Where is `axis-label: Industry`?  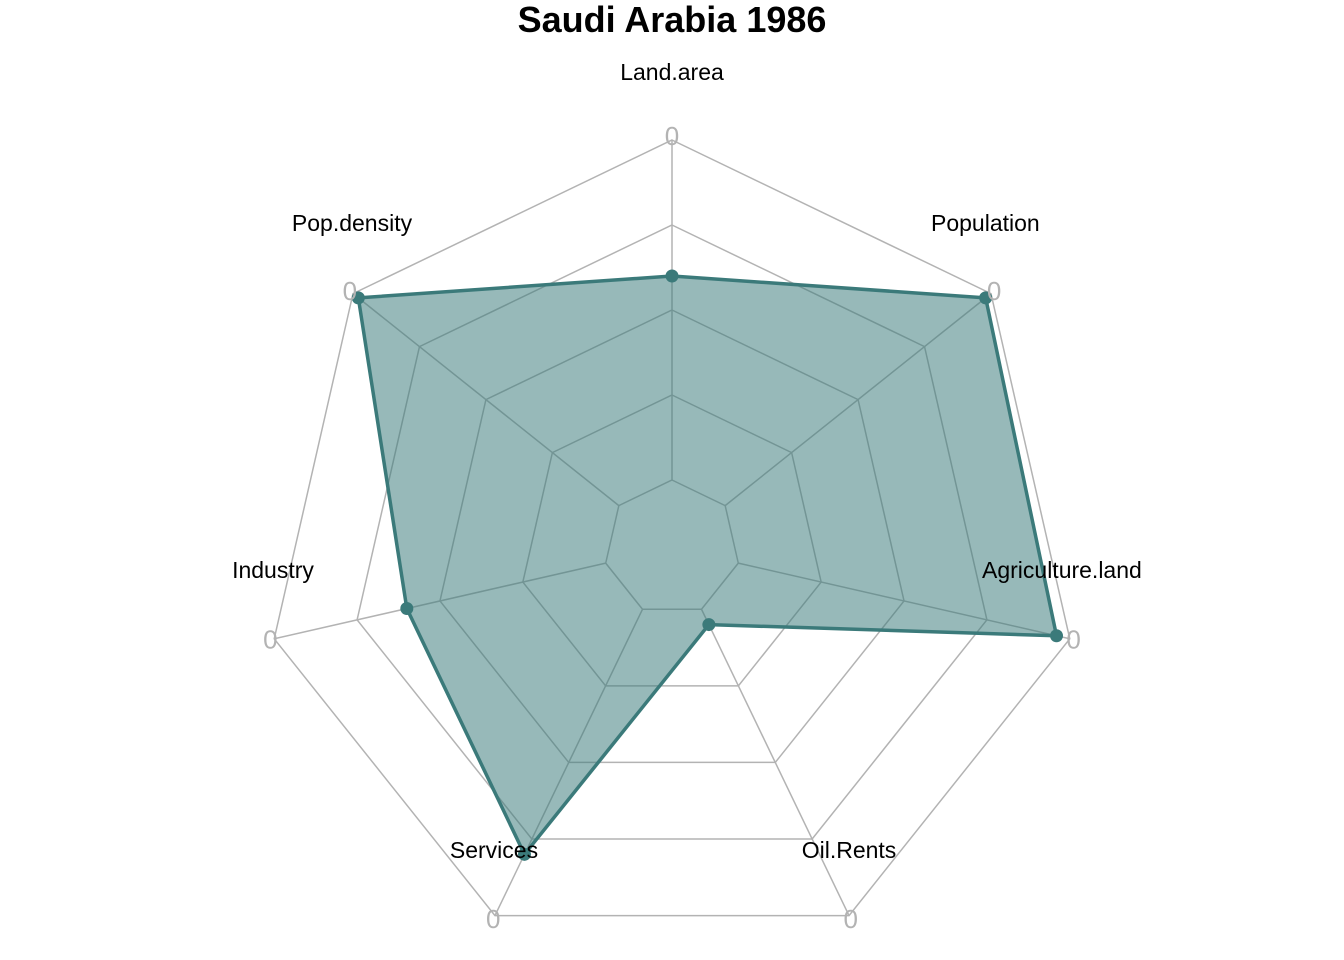
axis-label: Industry is located at coordinates (273, 570).